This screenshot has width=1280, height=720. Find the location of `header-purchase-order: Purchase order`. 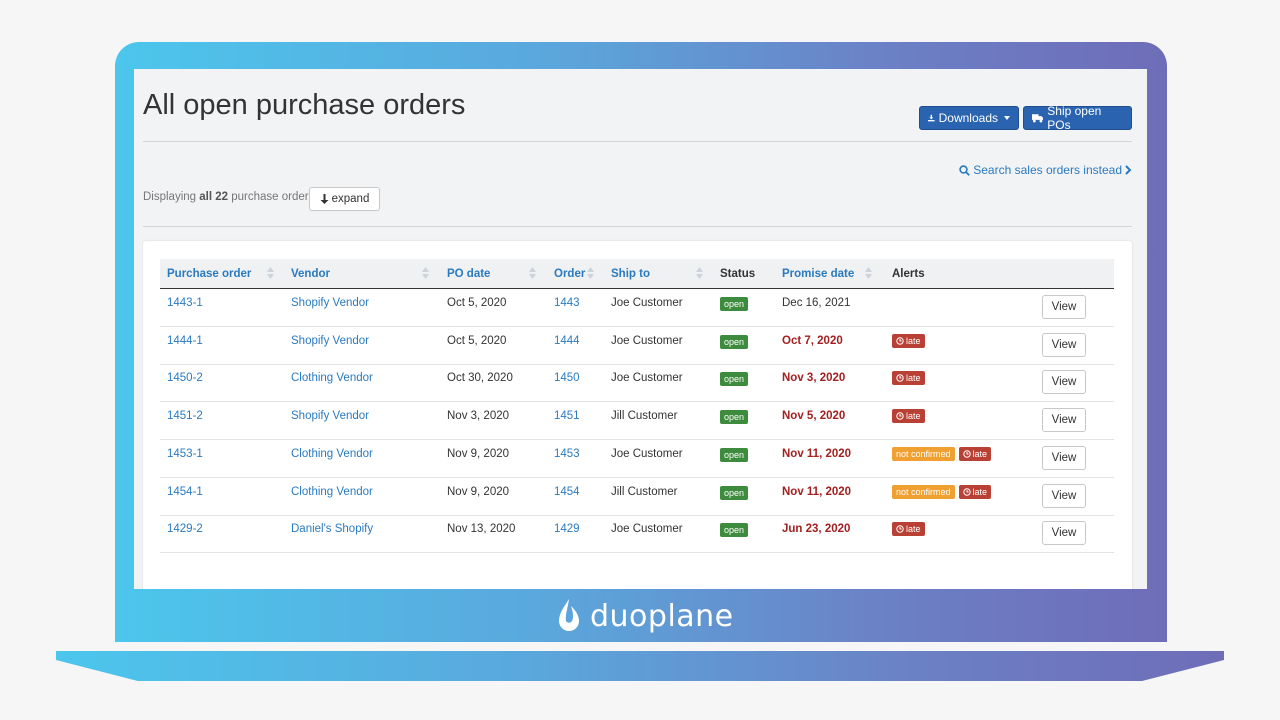

header-purchase-order: Purchase order is located at coordinates (209, 274).